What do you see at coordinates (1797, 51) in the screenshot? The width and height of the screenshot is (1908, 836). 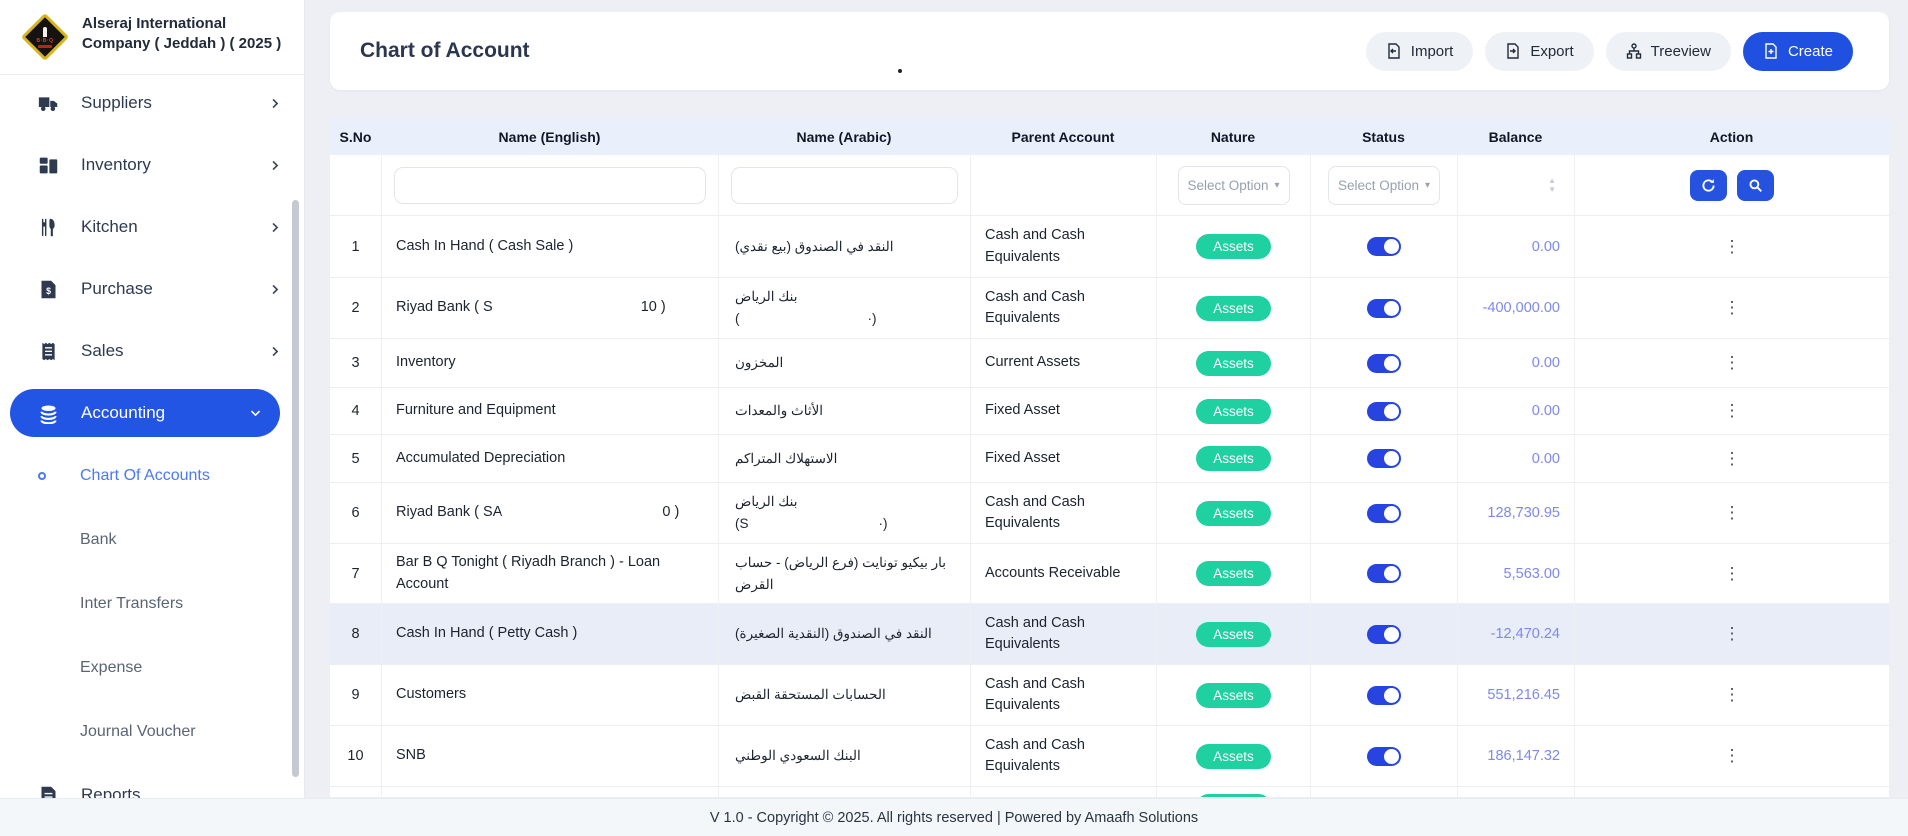 I see `create-button: Create` at bounding box center [1797, 51].